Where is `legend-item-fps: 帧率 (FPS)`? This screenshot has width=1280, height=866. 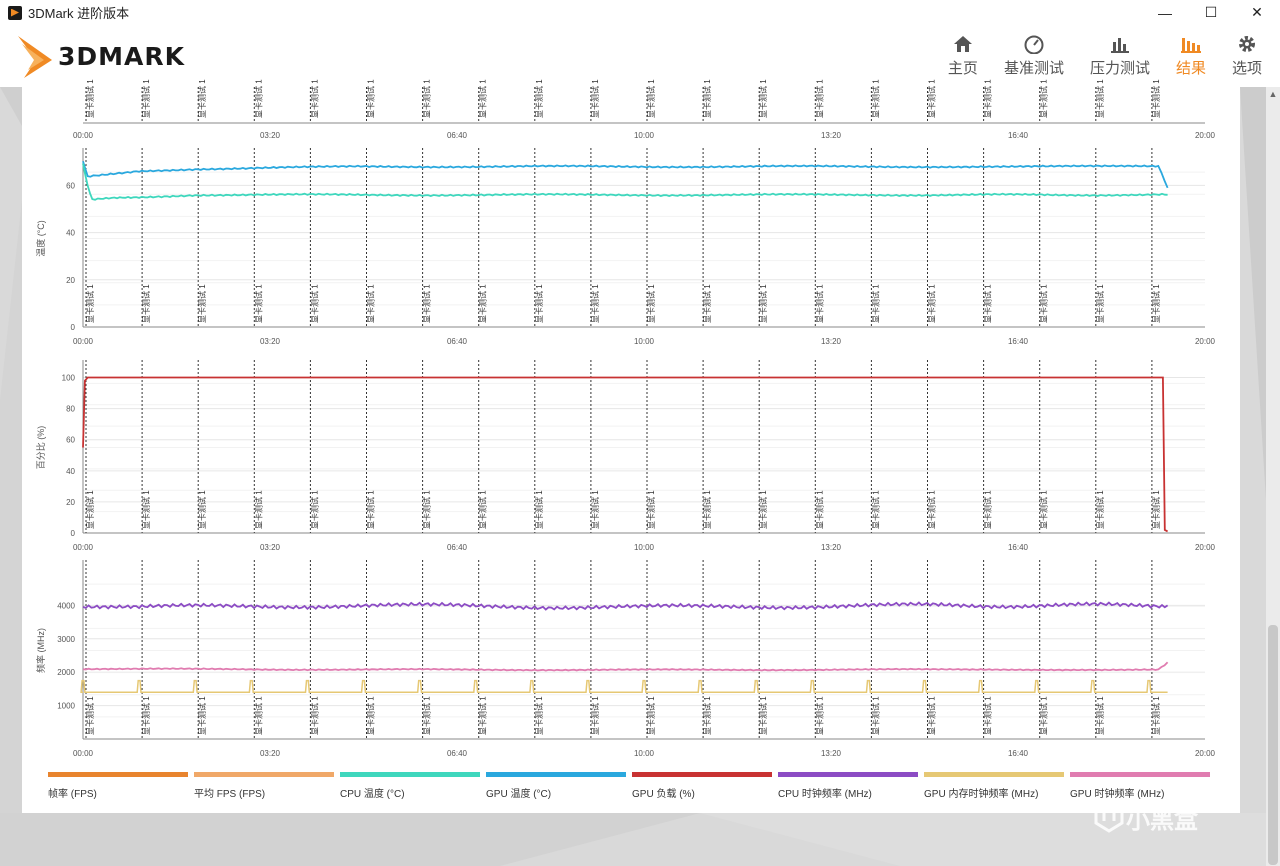 legend-item-fps: 帧率 (FPS) is located at coordinates (118, 786).